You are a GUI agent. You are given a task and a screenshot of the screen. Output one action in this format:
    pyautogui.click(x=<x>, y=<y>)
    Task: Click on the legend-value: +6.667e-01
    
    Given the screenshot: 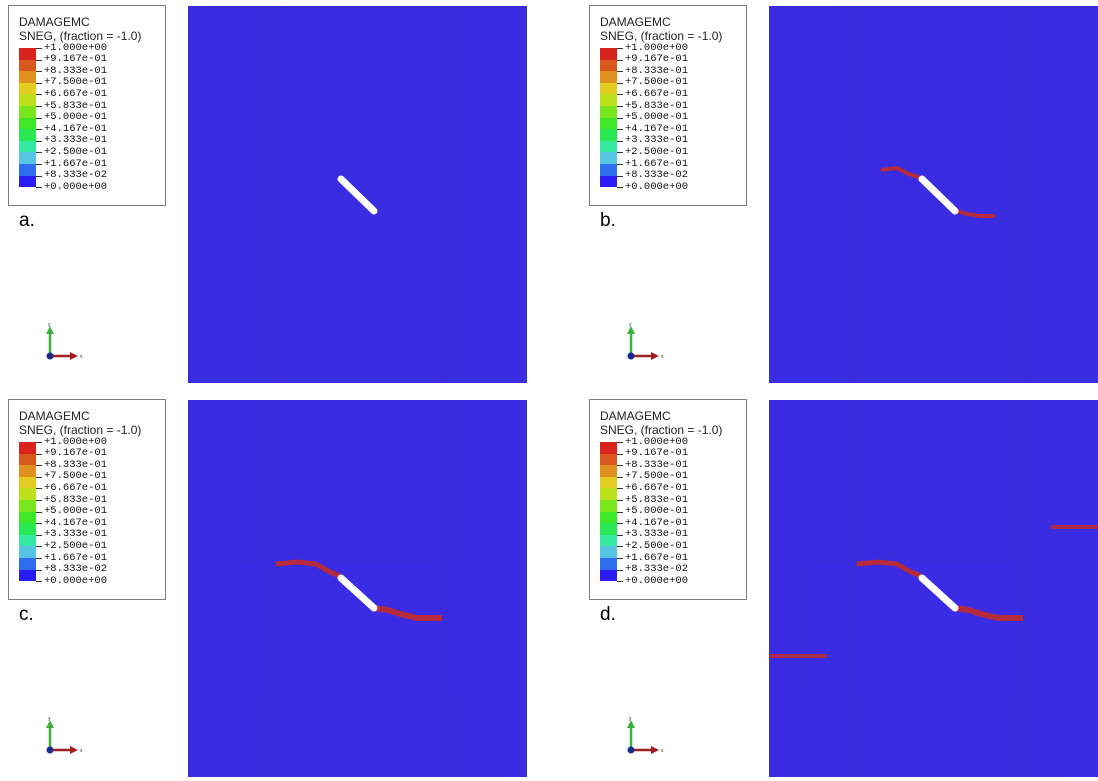 What is the action you would take?
    pyautogui.click(x=657, y=487)
    